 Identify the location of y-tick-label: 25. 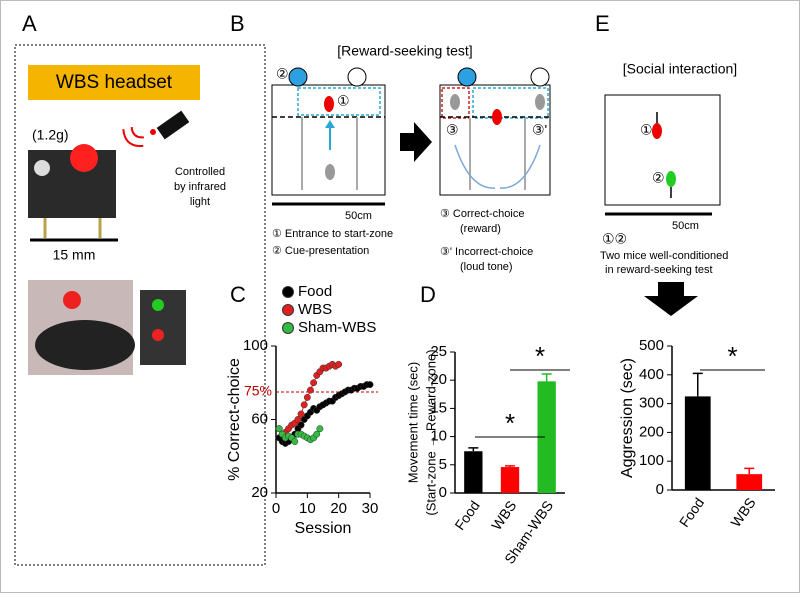
(438, 351).